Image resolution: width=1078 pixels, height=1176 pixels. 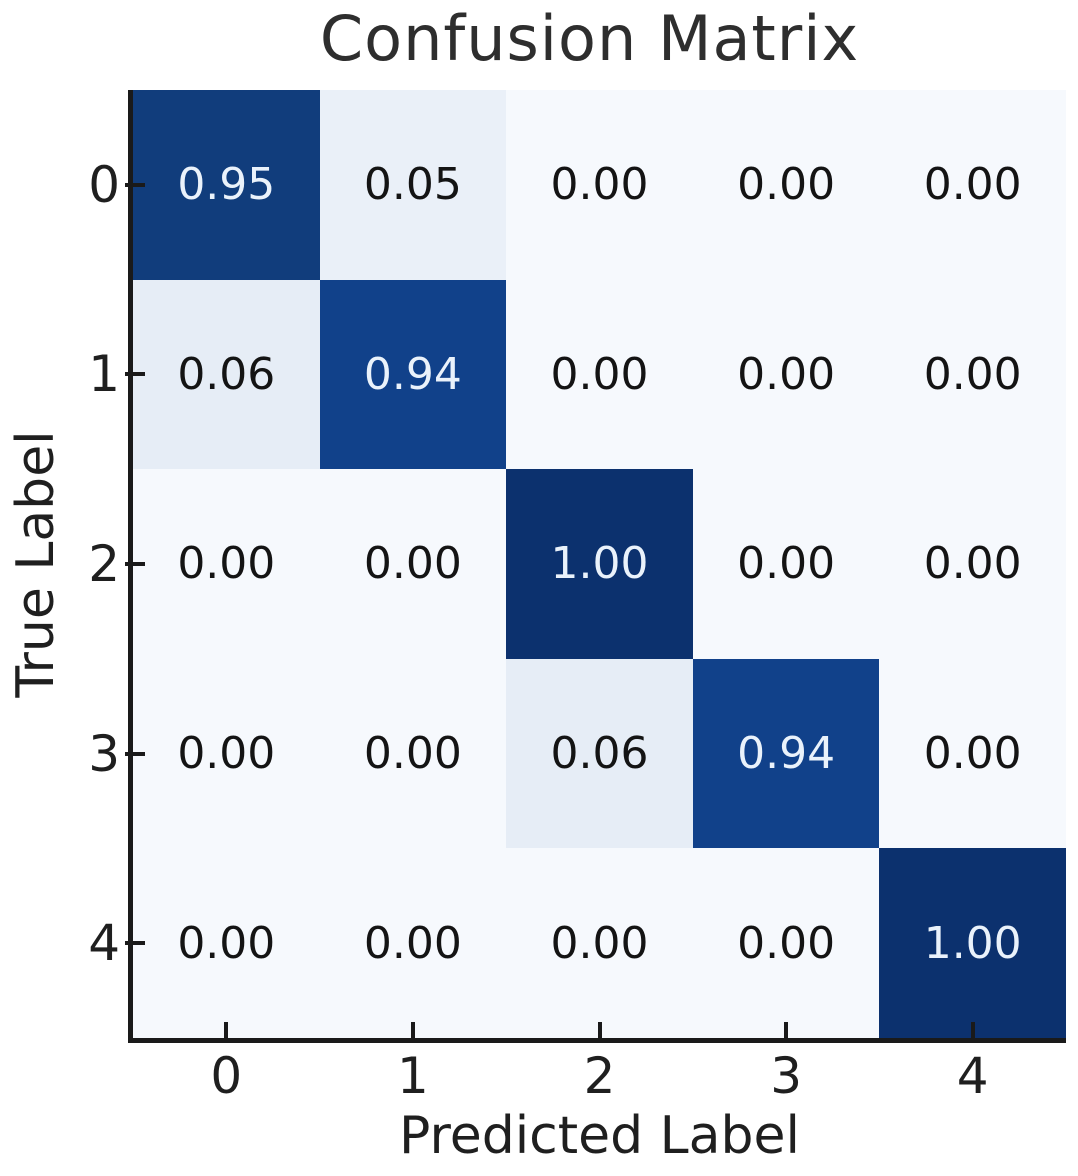 I want to click on matrix-cell-r4c1: 0.00, so click(x=413, y=943).